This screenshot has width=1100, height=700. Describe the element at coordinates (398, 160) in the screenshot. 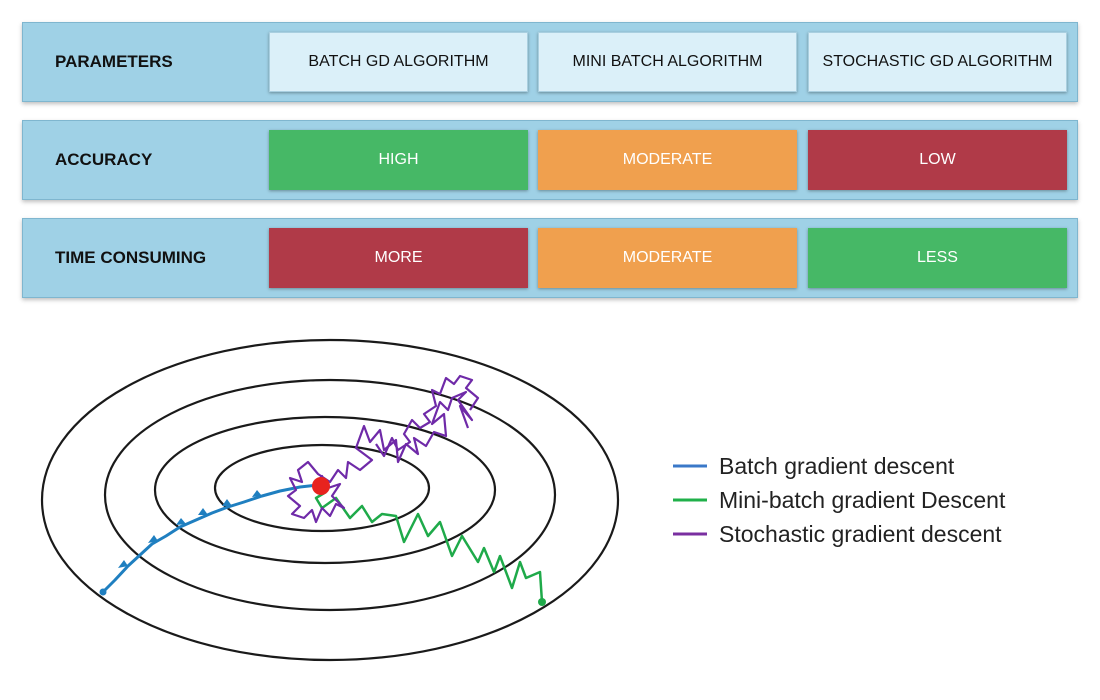

I see `cell-accuracy-batch: HIGH` at that location.